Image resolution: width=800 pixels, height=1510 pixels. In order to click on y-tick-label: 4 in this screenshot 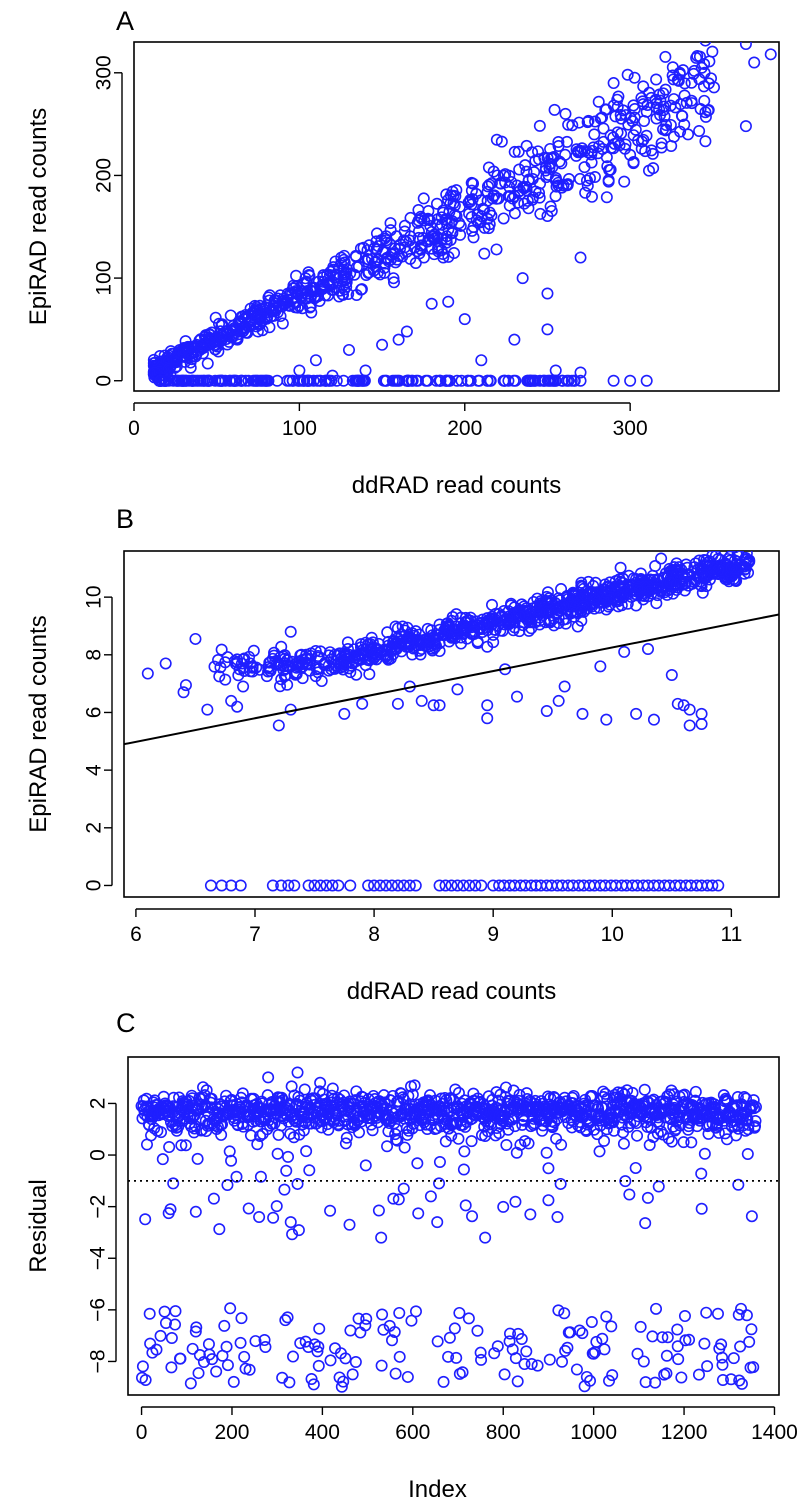, I will do `click(94, 770)`.